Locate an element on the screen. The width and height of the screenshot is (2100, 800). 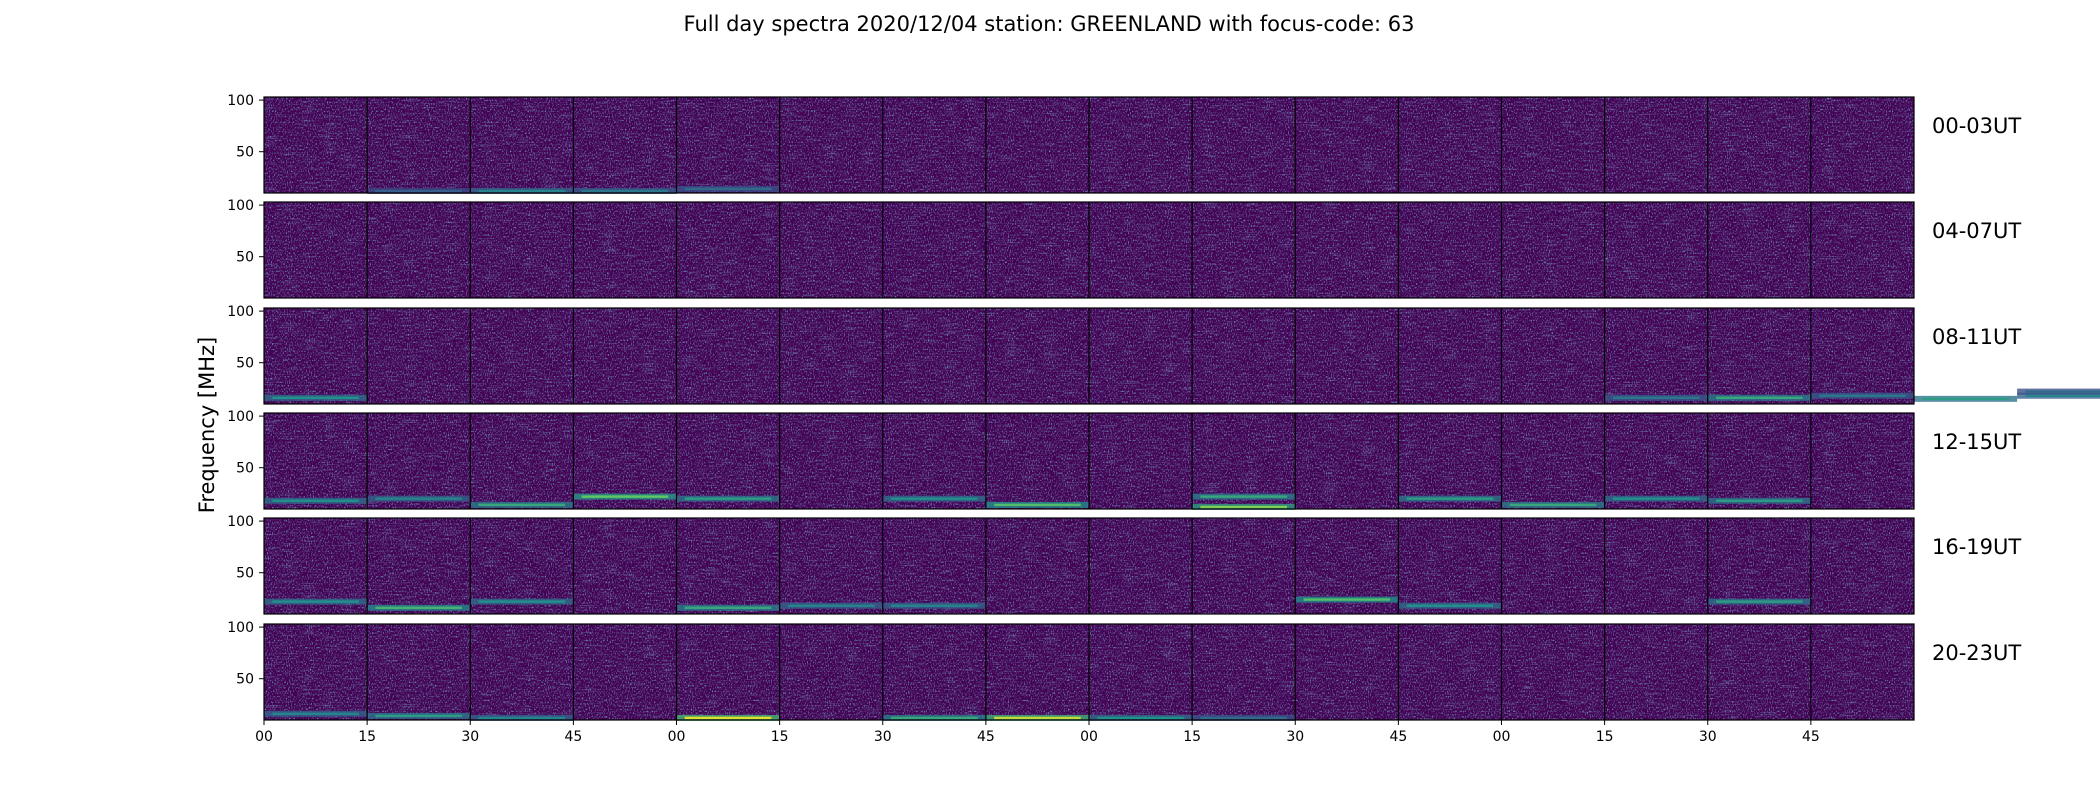
spectra-row: 100 50 20-23UT is located at coordinates (1124, 670).